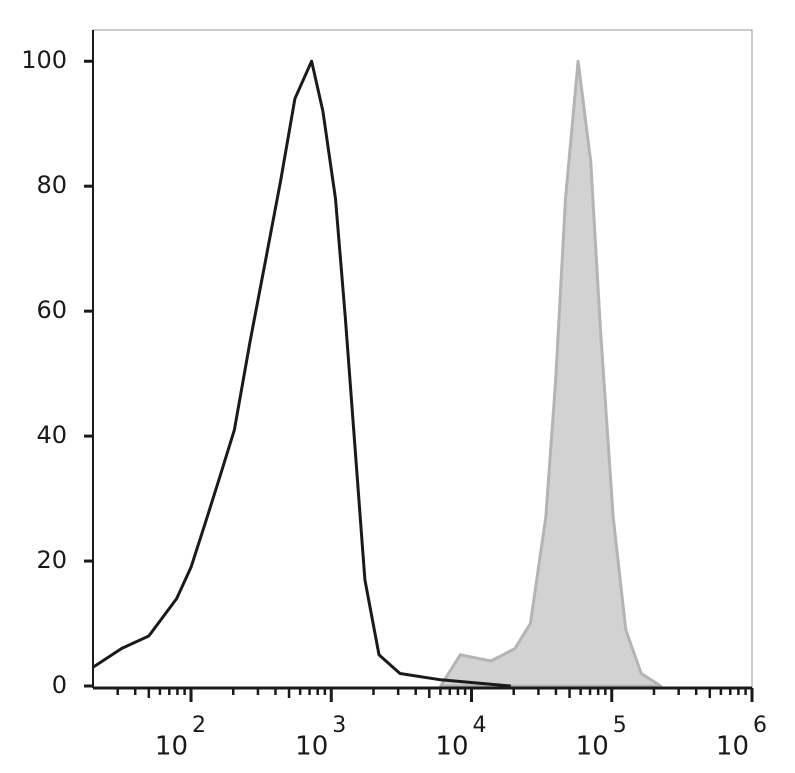  Describe the element at coordinates (44, 60) in the screenshot. I see `y-tick-label: 100` at that location.